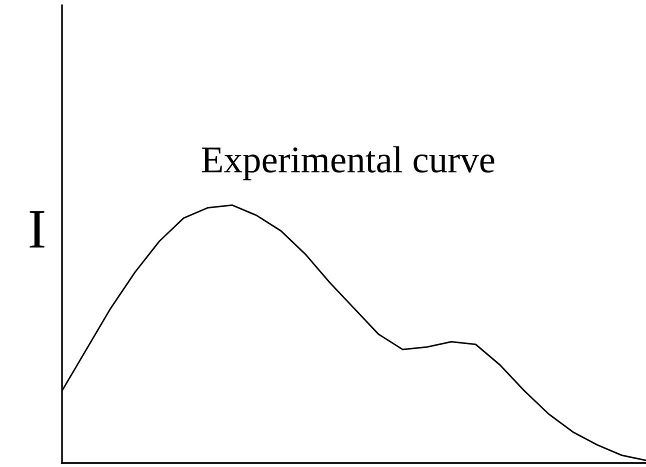  What do you see at coordinates (37, 229) in the screenshot?
I see `y-axis-title: I` at bounding box center [37, 229].